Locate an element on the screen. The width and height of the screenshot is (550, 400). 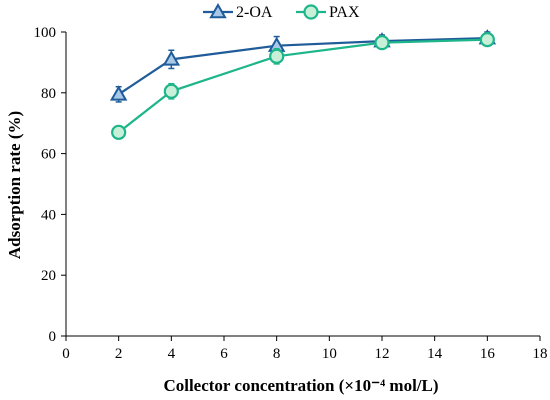
x-tick-label: 6 is located at coordinates (224, 354).